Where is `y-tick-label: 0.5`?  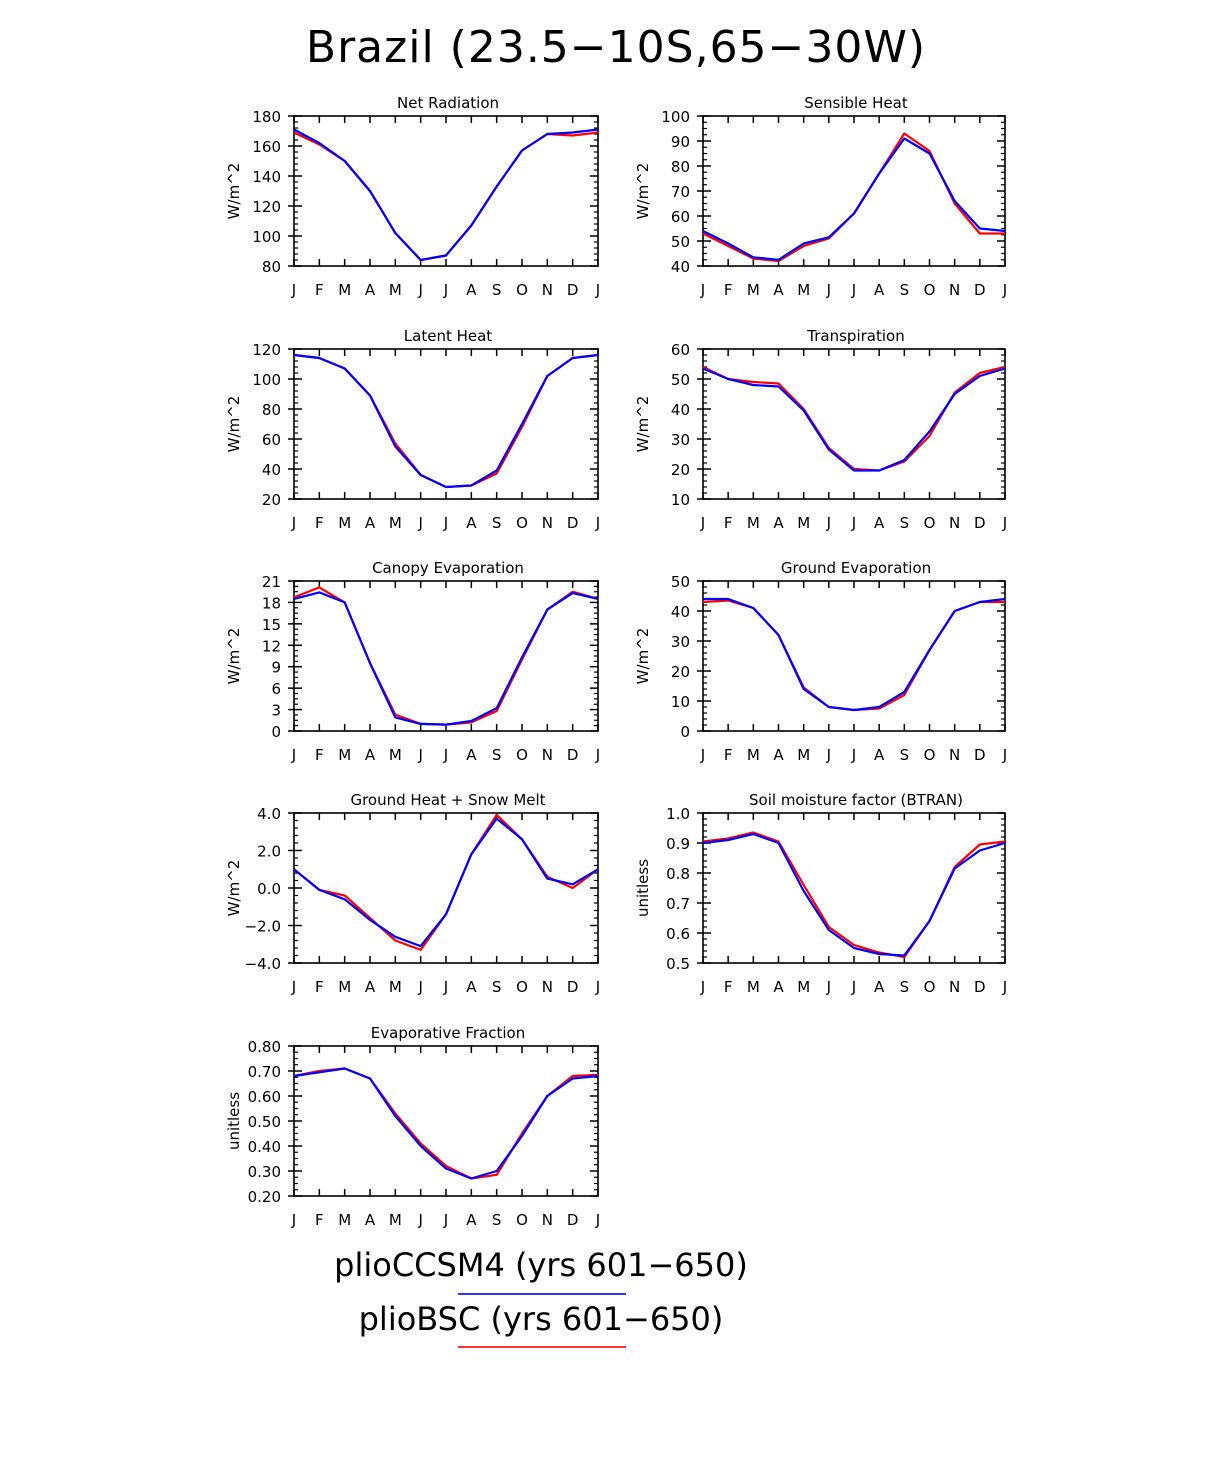 y-tick-label: 0.5 is located at coordinates (678, 964).